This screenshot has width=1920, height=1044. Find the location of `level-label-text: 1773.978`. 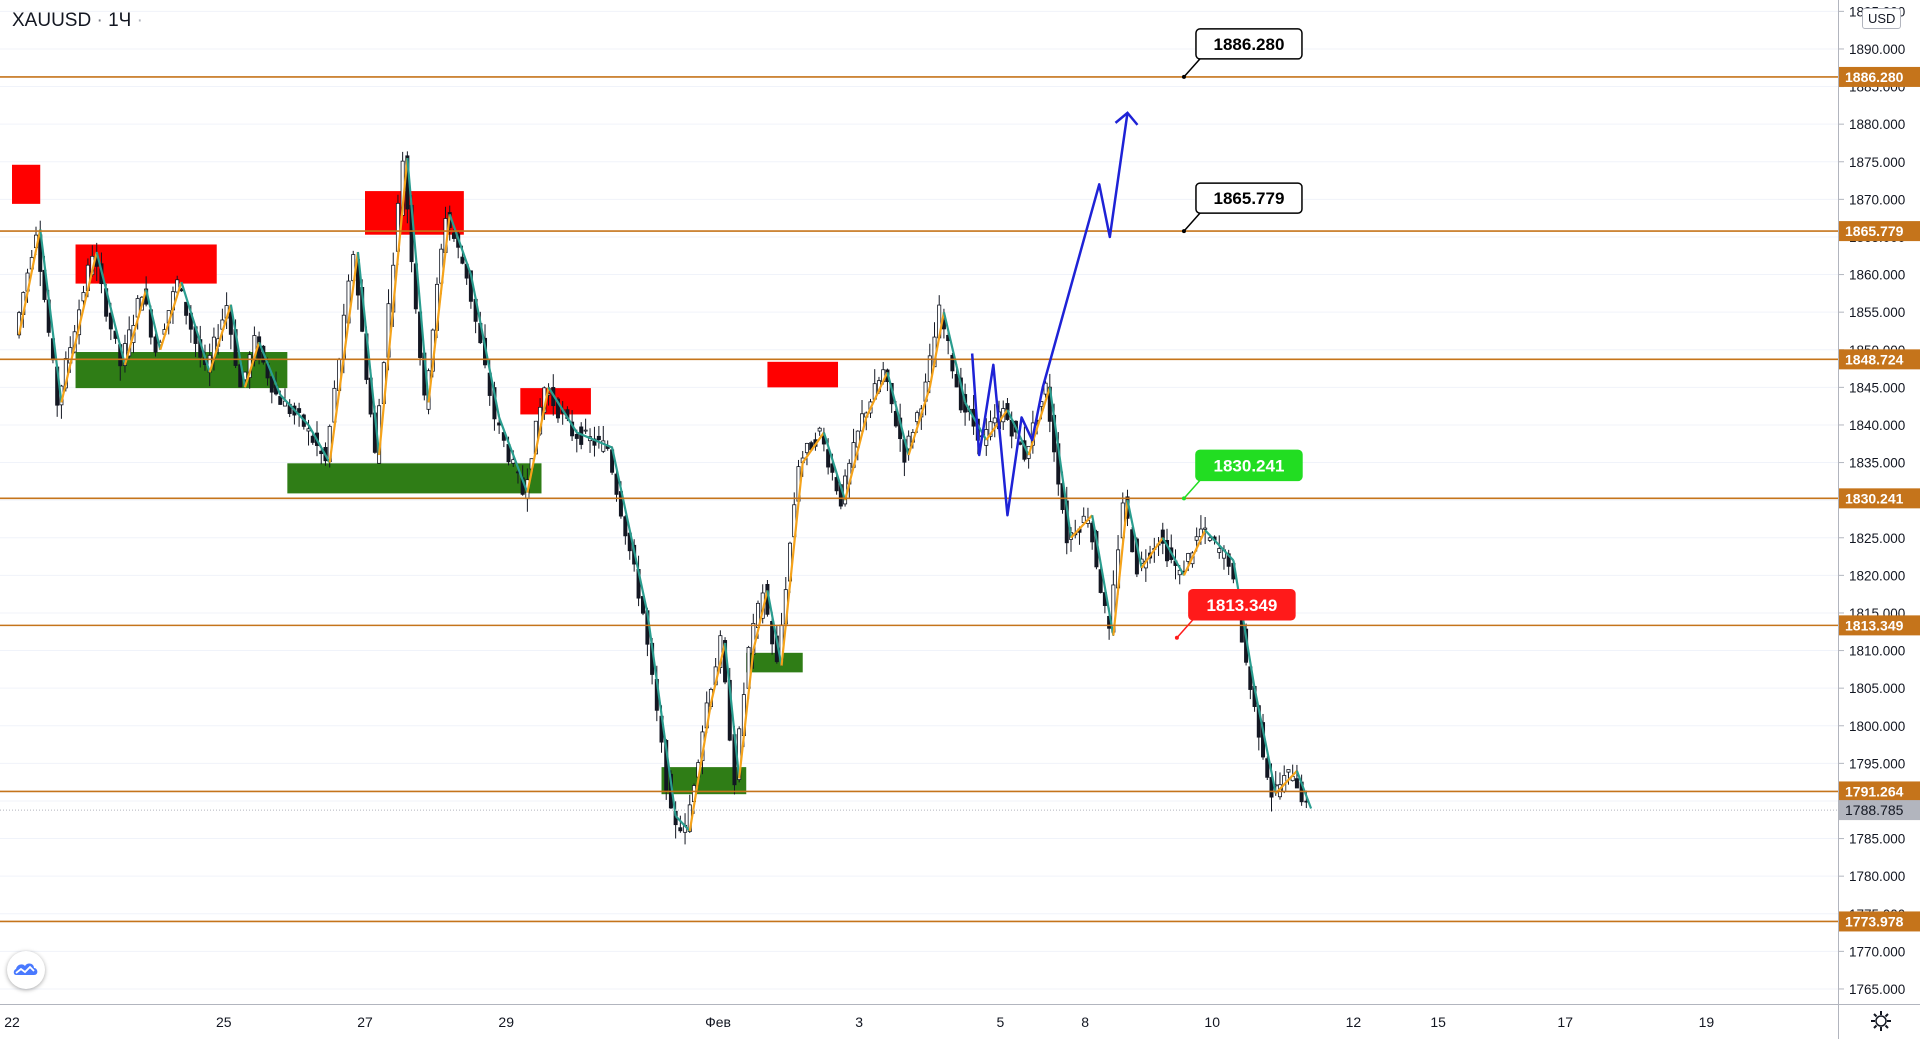

level-label-text: 1773.978 is located at coordinates (1874, 921).